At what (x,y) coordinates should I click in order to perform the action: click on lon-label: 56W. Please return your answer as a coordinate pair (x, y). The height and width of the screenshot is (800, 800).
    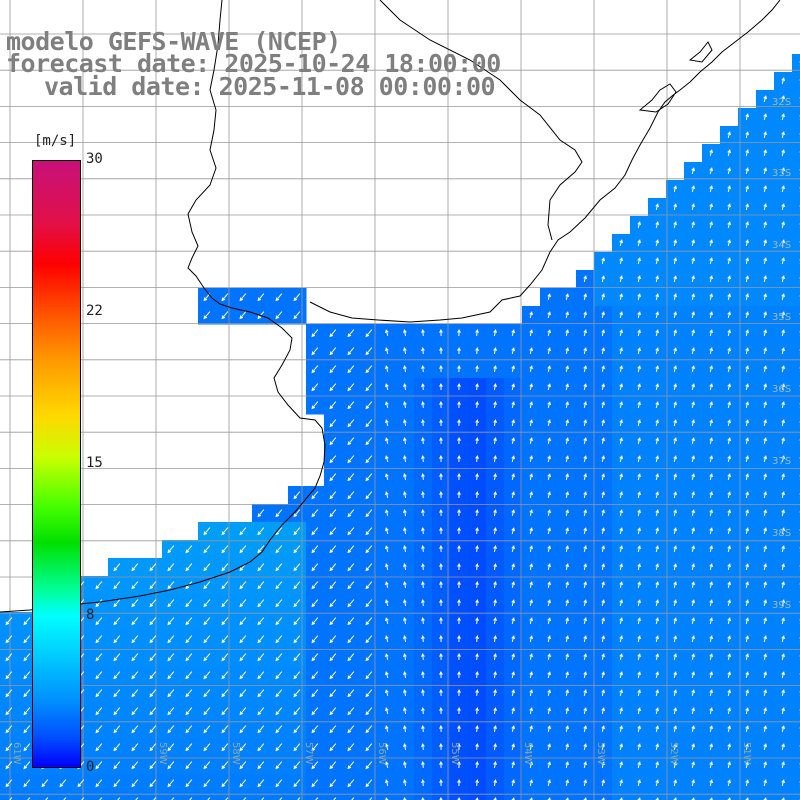
    Looking at the image, I should click on (381, 753).